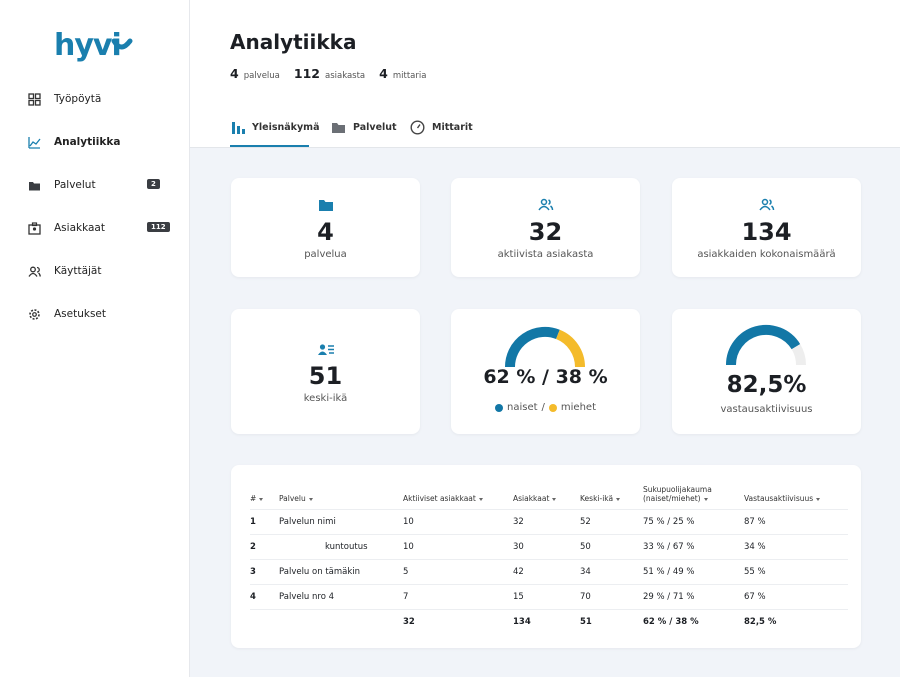  What do you see at coordinates (87, 45) in the screenshot?
I see `logo-text: hyvi` at bounding box center [87, 45].